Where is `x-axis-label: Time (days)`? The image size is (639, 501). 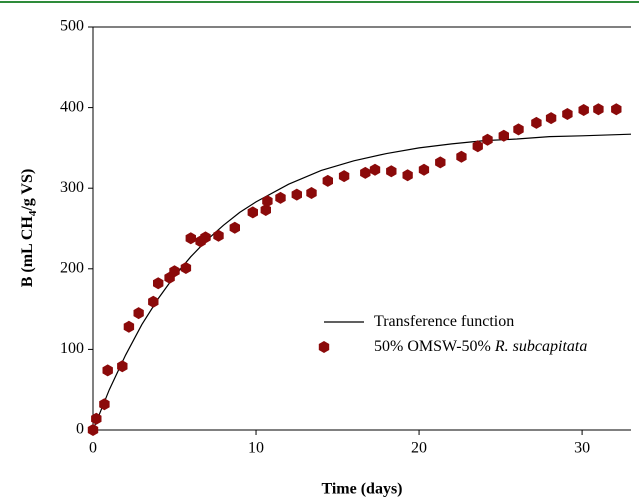
x-axis-label: Time (days) is located at coordinates (361, 489).